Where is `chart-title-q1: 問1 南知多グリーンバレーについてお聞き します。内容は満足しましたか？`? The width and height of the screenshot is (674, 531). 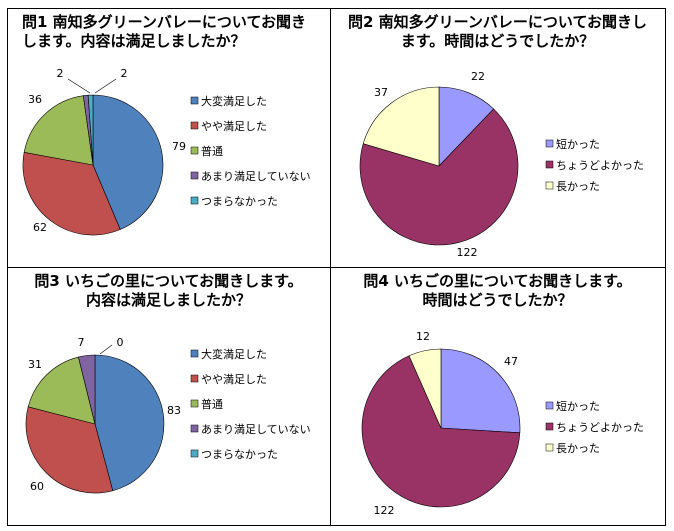 chart-title-q1: 問1 南知多グリーンバレーについてお聞き します。内容は満足しましたか？ is located at coordinates (164, 32).